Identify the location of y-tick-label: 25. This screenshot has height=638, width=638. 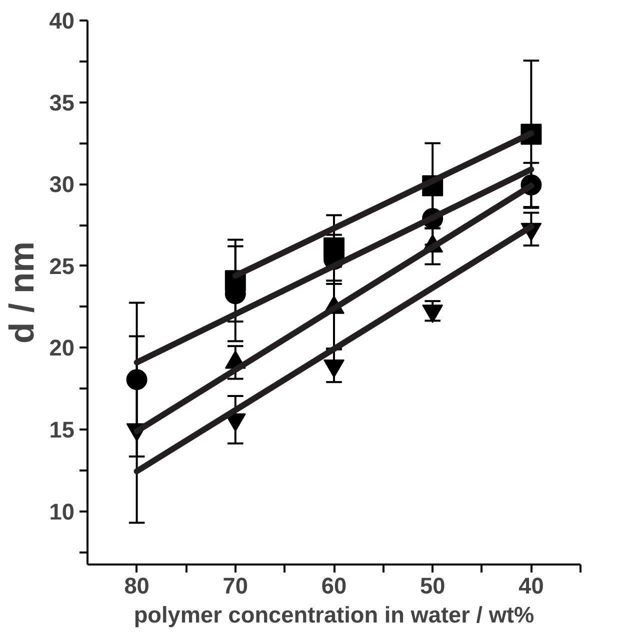
(61, 265).